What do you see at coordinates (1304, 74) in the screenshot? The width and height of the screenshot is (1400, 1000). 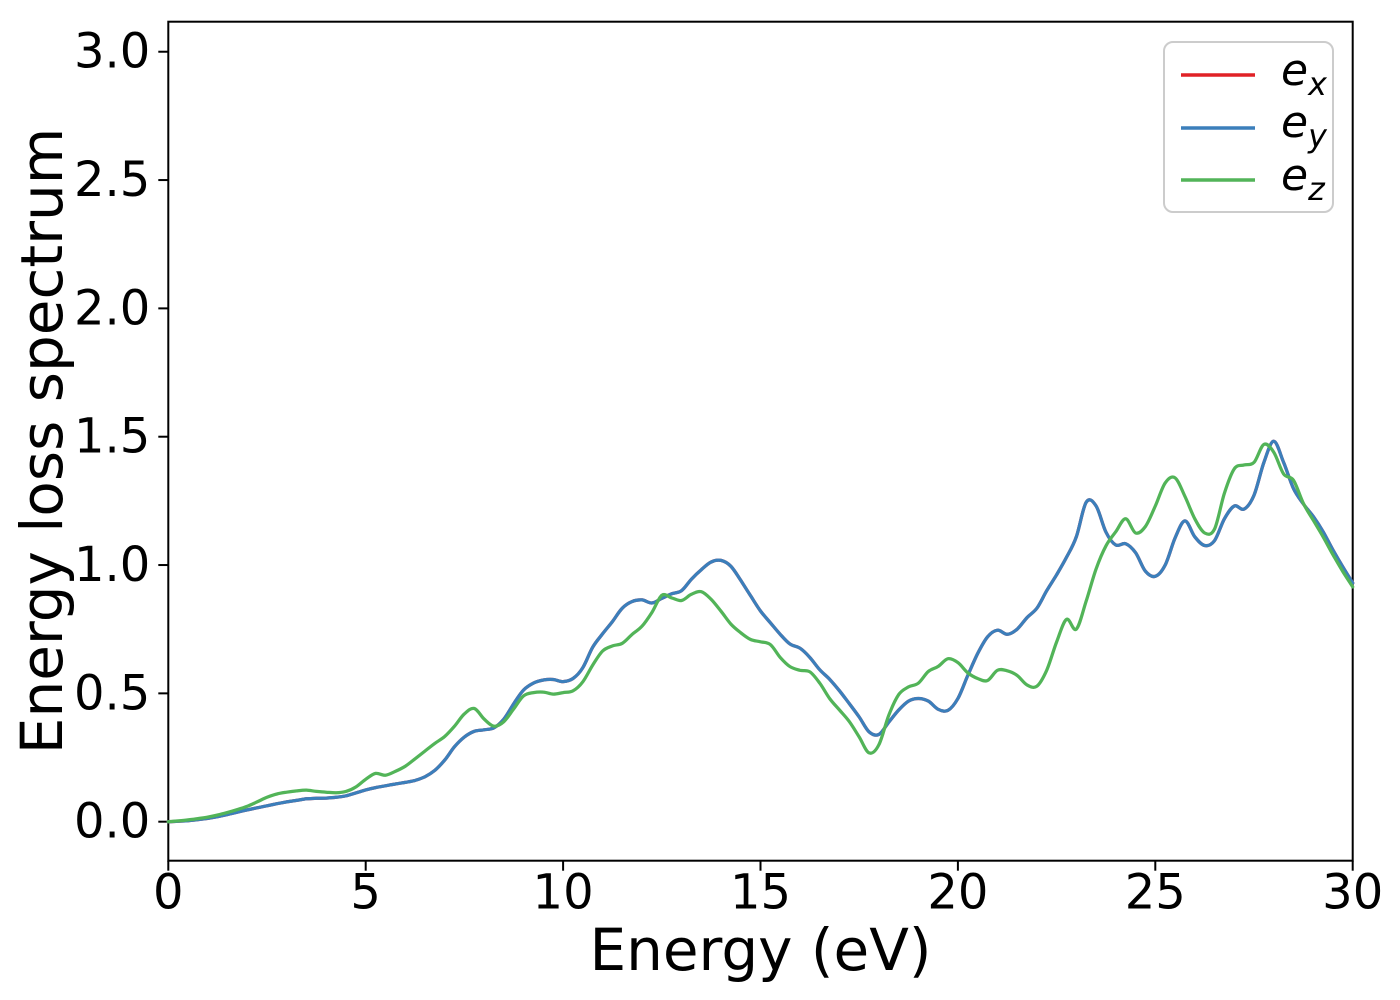 I see `legend-label-e_x: ex` at bounding box center [1304, 74].